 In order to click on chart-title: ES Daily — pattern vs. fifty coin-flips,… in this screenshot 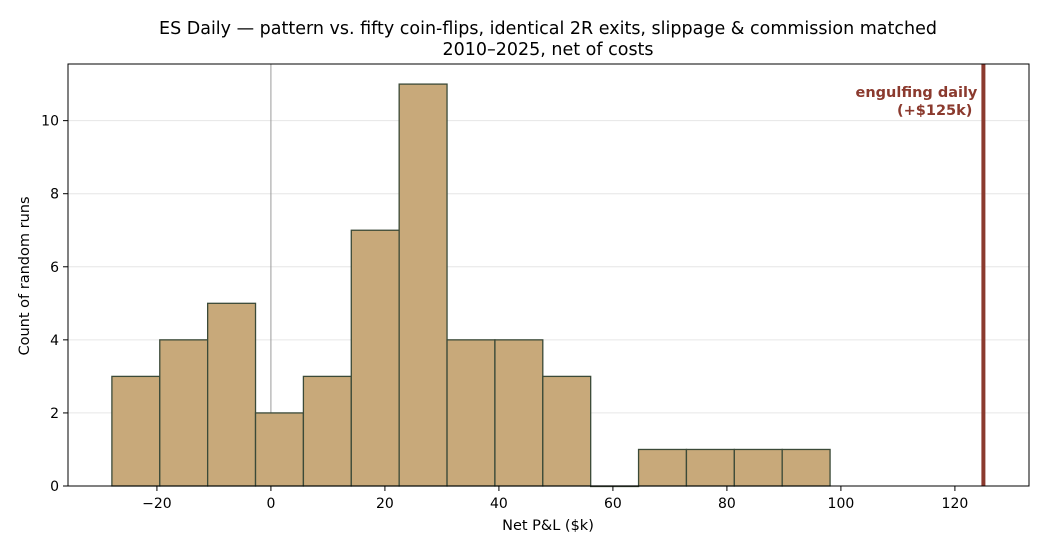, I will do `click(548, 29)`.